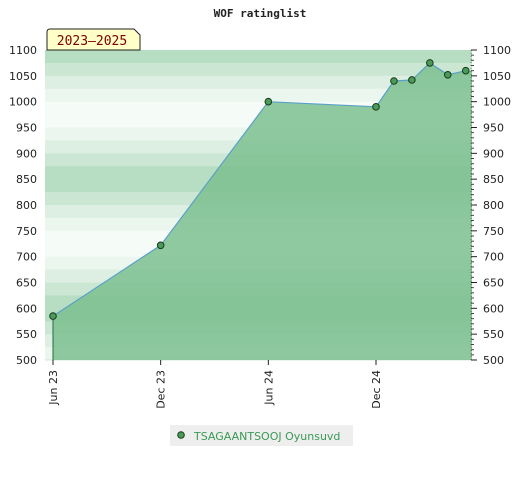  What do you see at coordinates (26, 283) in the screenshot?
I see `y-tick-label-left: 650` at bounding box center [26, 283].